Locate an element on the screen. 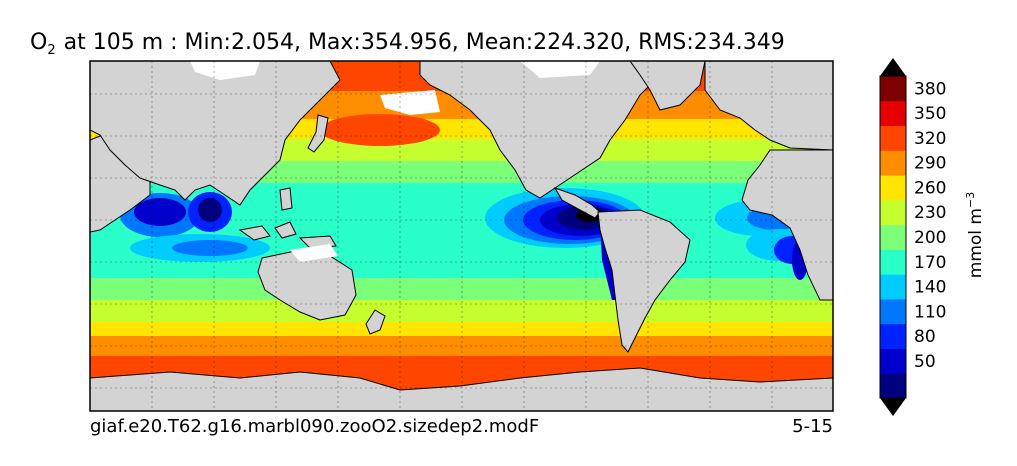  land-eurasia is located at coordinates (215, 133).